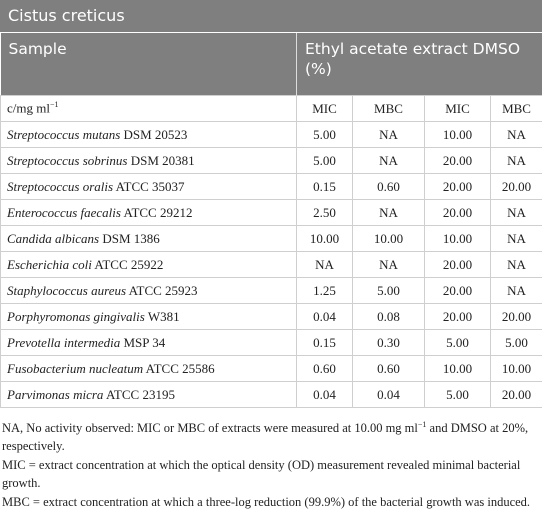 Image resolution: width=542 pixels, height=522 pixels. I want to click on sample-cell: Parvimonas micra ATCC 23195, so click(148, 394).